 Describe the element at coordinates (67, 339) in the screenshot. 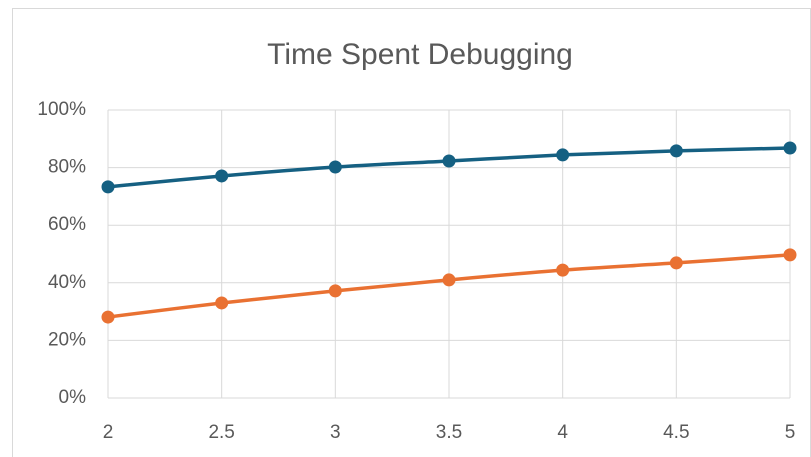

I see `y-tick-label: 20%` at that location.